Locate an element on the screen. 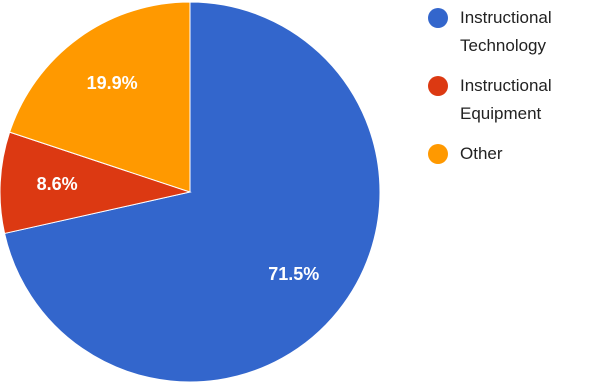 Image resolution: width=600 pixels, height=384 pixels. slice-label-other: 19.9% is located at coordinates (112, 83).